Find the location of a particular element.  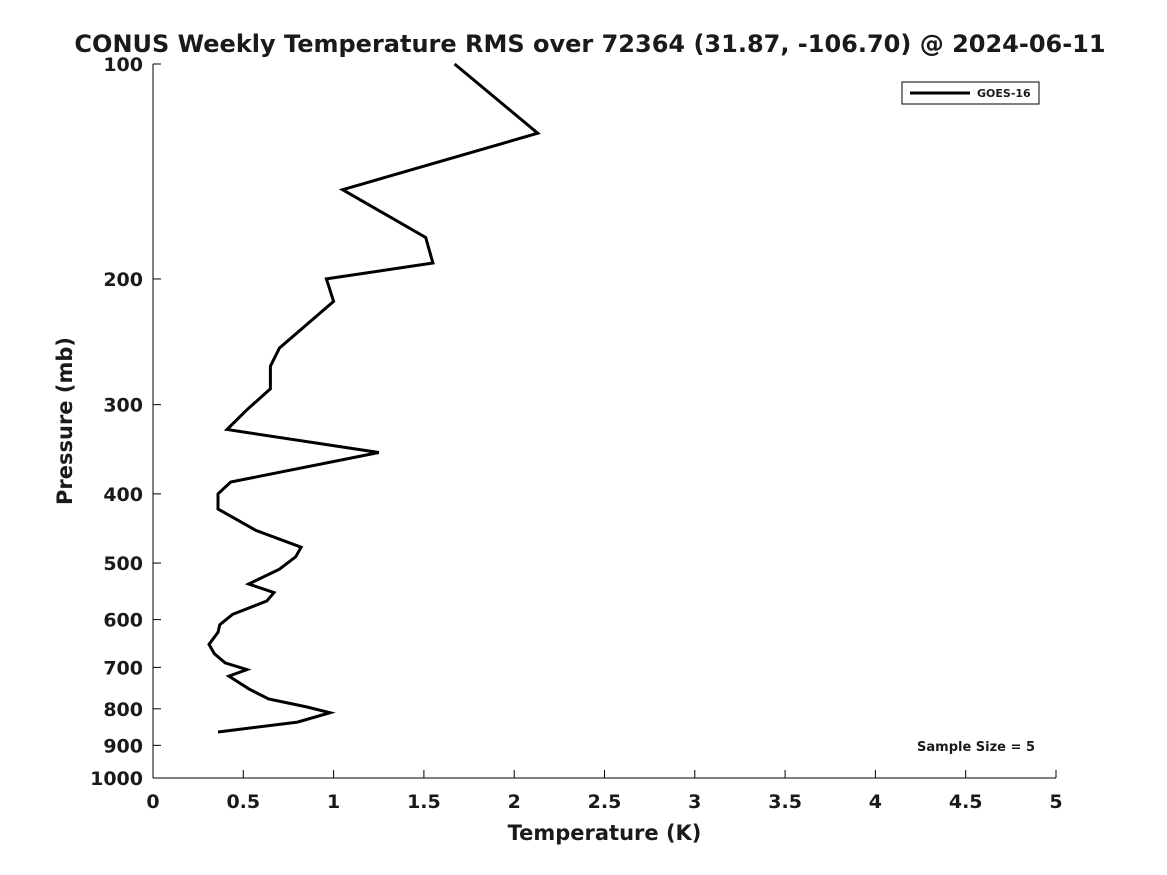

y-tick-label: 700 is located at coordinates (123, 668).